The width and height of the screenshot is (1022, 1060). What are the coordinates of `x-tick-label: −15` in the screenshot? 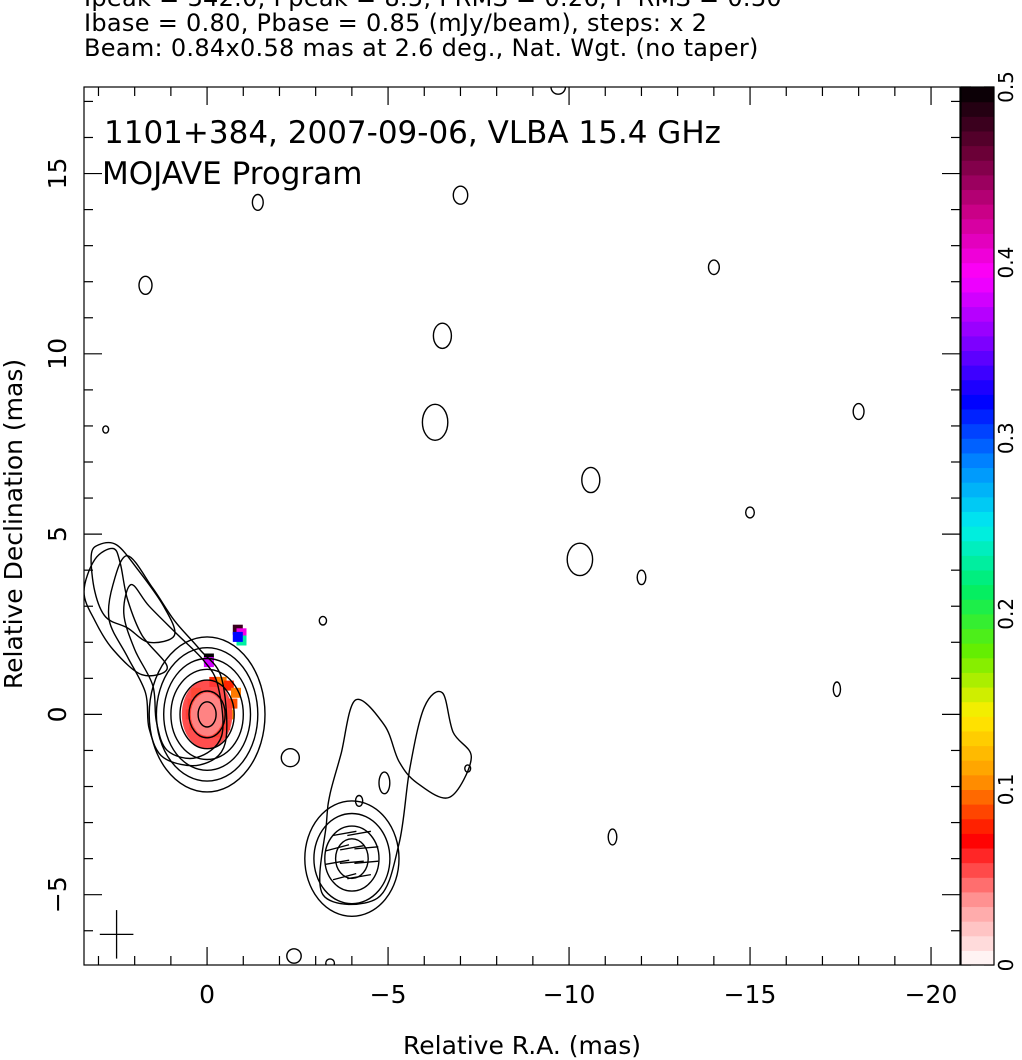 It's located at (750, 994).